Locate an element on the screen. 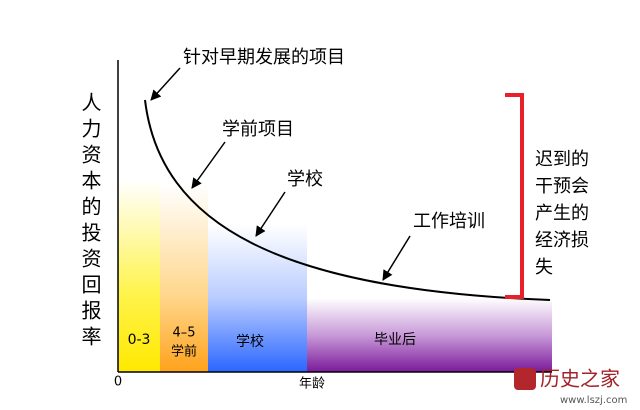 The width and height of the screenshot is (640, 410). region-label: 4–5 is located at coordinates (183, 333).